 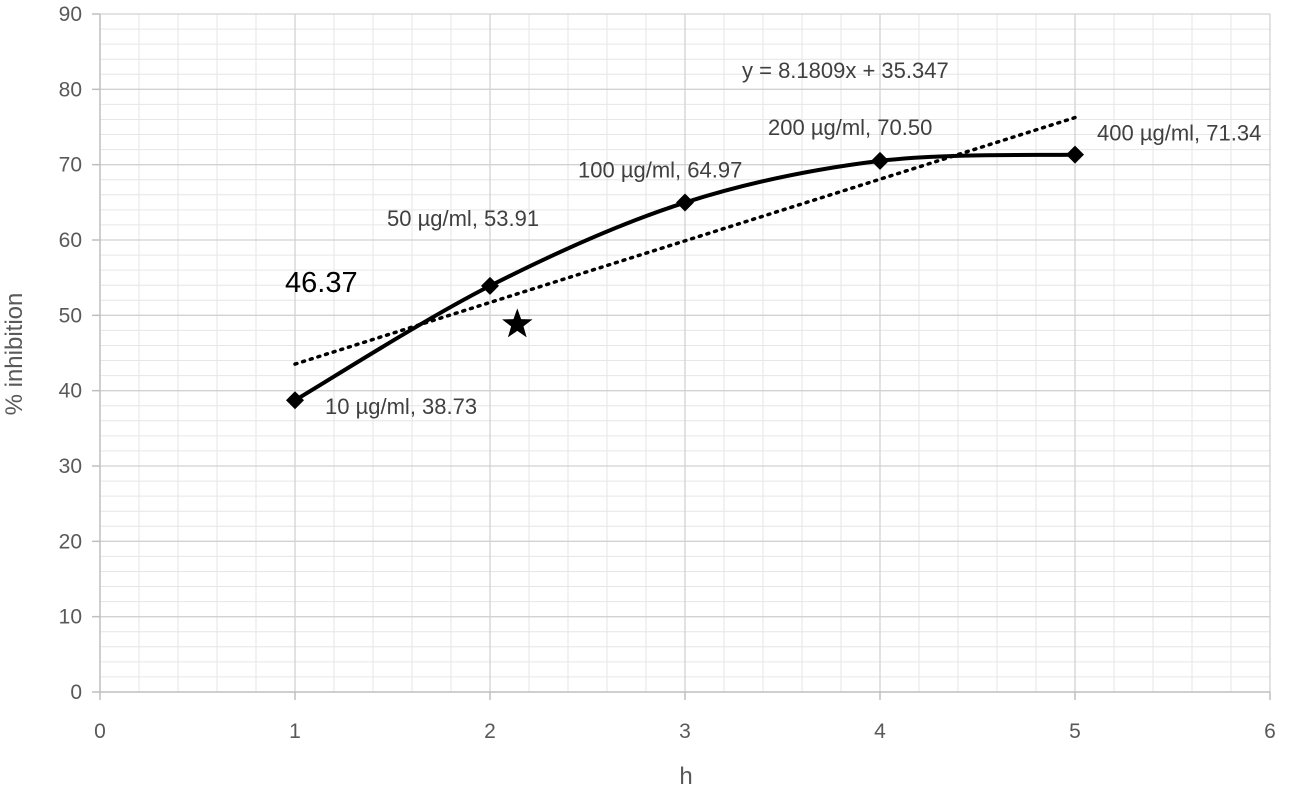 What do you see at coordinates (517, 323) in the screenshot?
I see `star-marker` at bounding box center [517, 323].